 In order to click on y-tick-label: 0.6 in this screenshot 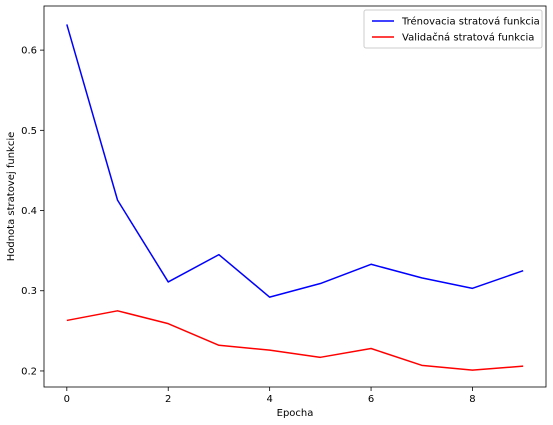, I will do `click(29, 51)`.